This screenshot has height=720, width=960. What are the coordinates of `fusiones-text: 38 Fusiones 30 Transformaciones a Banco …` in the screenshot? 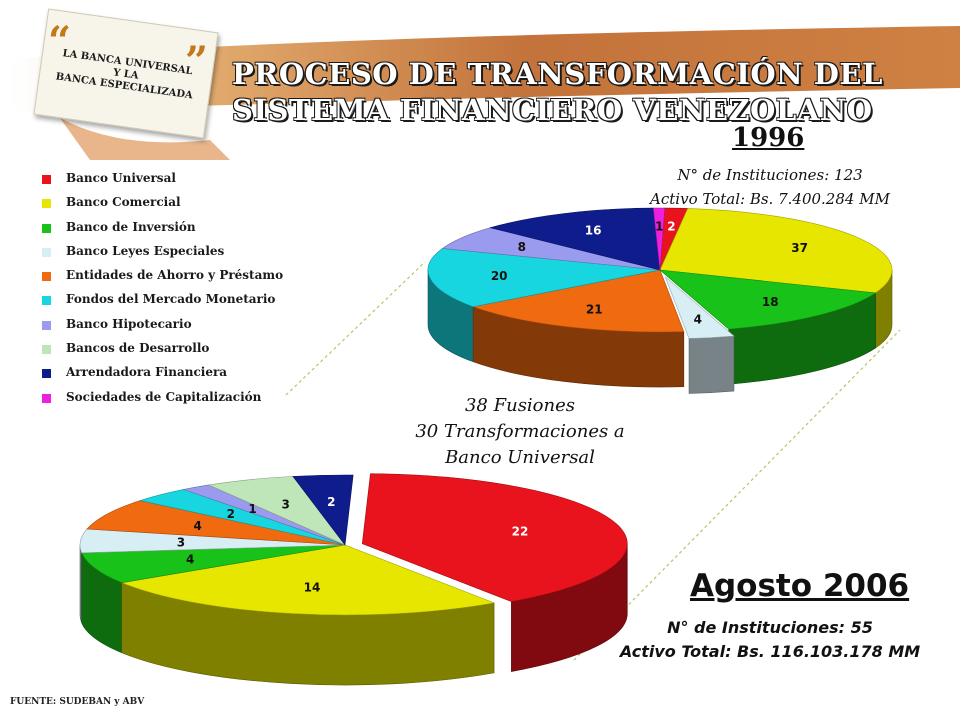 It's located at (520, 432).